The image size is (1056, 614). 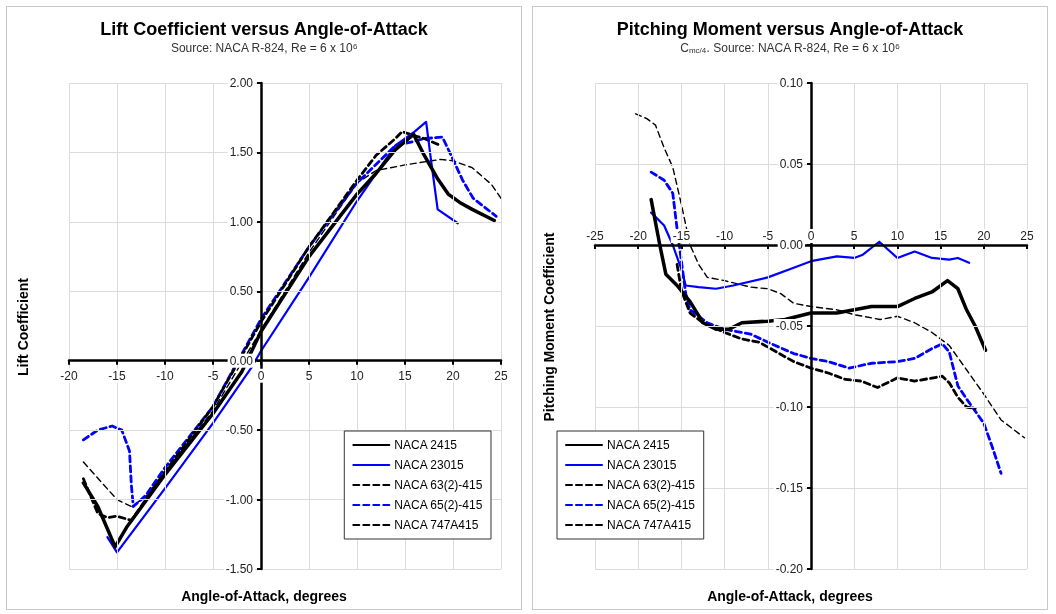 I want to click on y-tick-label: -0.15, so click(x=789, y=488).